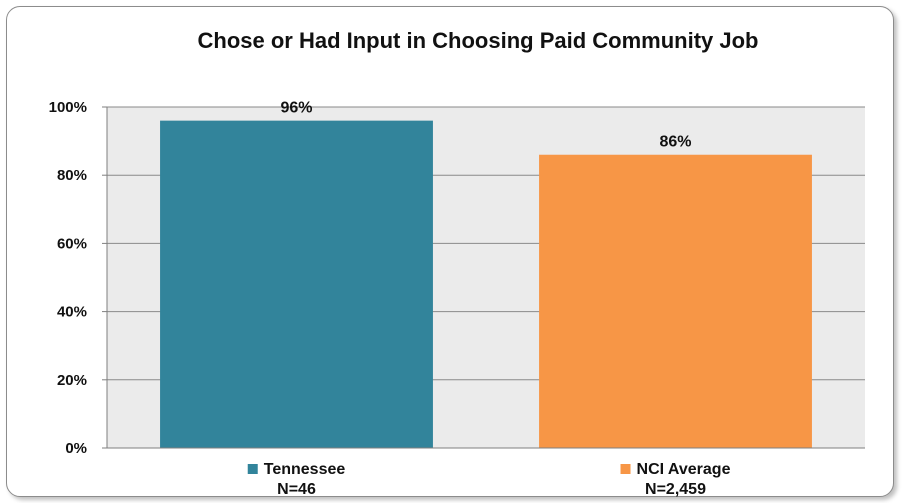  I want to click on y-tick-label: 60%, so click(72, 243).